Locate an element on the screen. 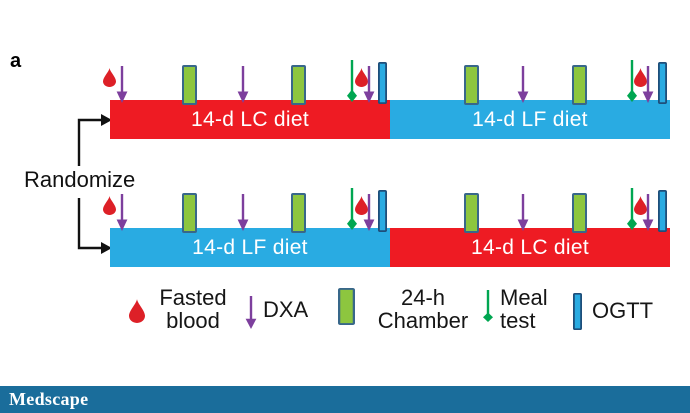  ogtt-icon is located at coordinates (577, 311).